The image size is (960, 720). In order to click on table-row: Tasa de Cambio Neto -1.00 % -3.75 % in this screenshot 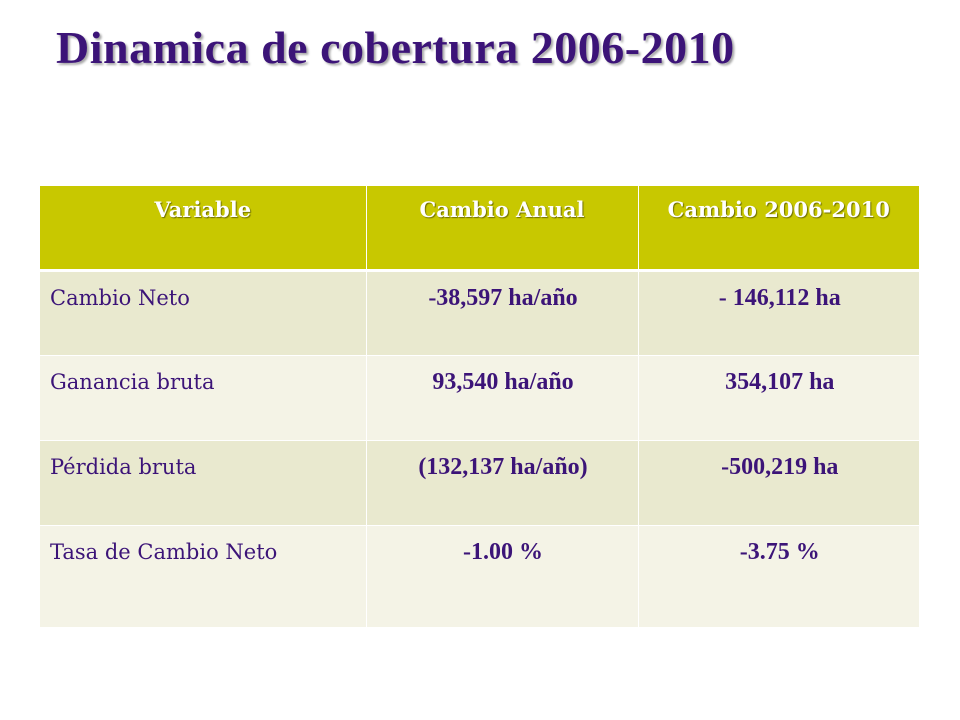, I will do `click(479, 575)`.